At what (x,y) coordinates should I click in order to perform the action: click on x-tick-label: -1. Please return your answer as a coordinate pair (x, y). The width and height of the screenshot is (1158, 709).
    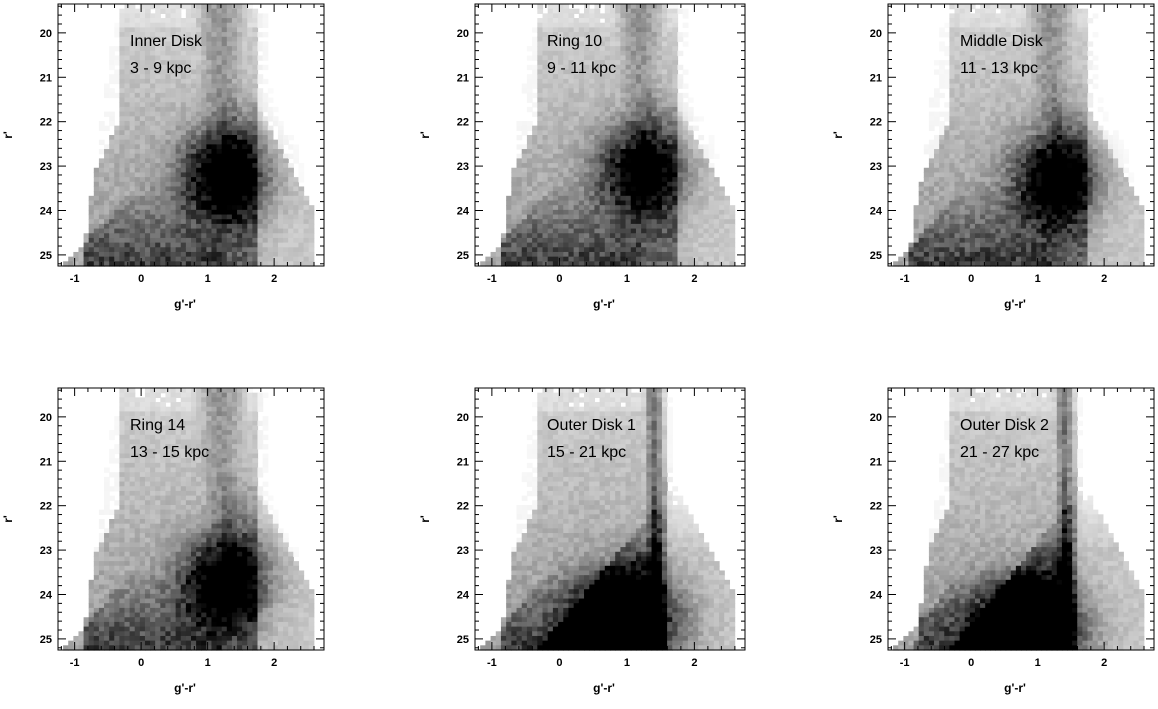
    Looking at the image, I should click on (492, 279).